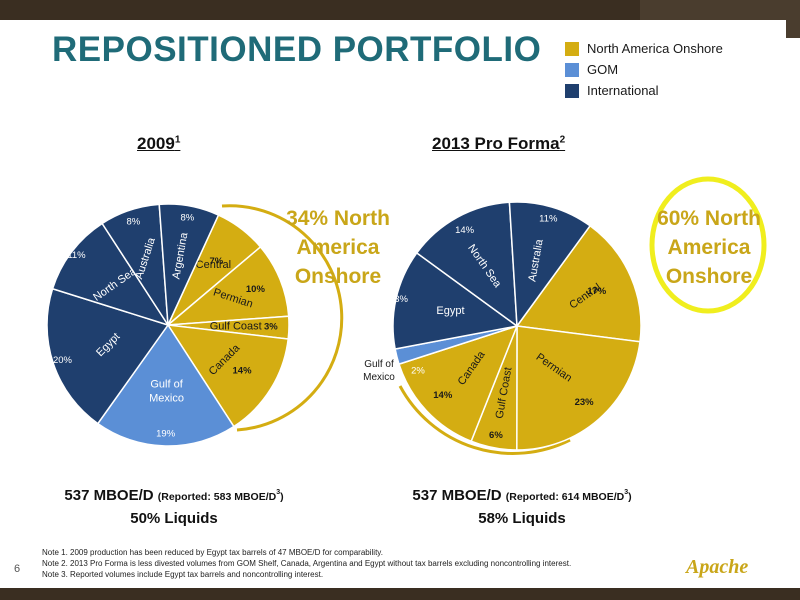 This screenshot has width=800, height=600. What do you see at coordinates (522, 518) in the screenshot?
I see `summary-liquids: 58% Liquids` at bounding box center [522, 518].